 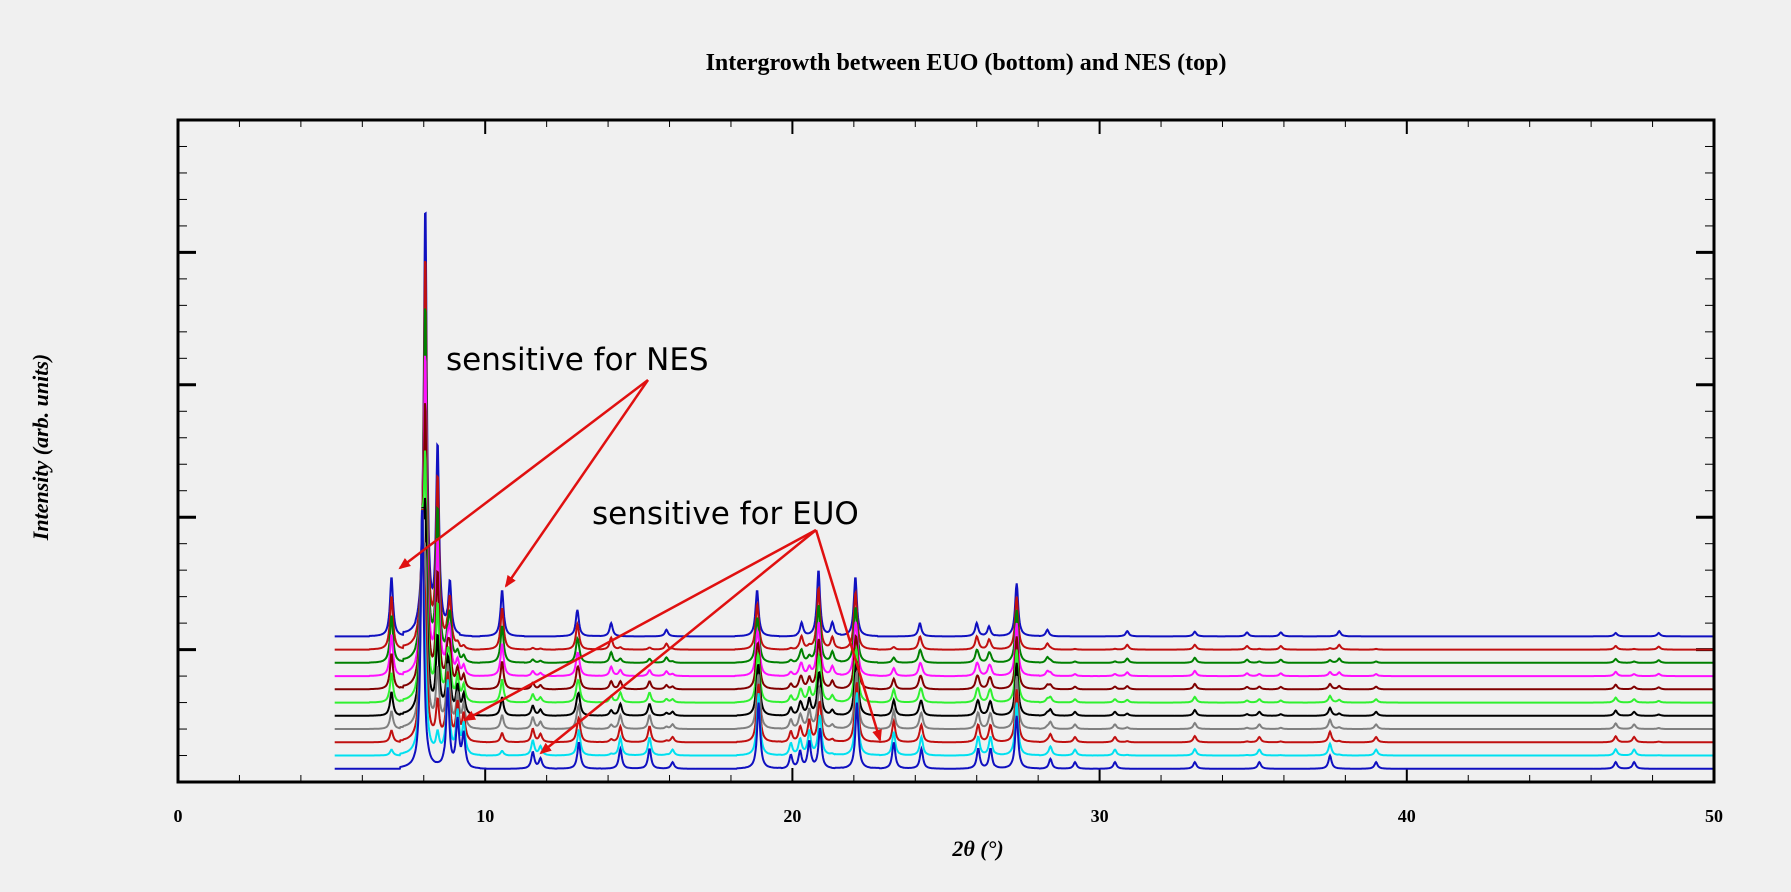 I want to click on x-tick-label: 10, so click(x=485, y=816).